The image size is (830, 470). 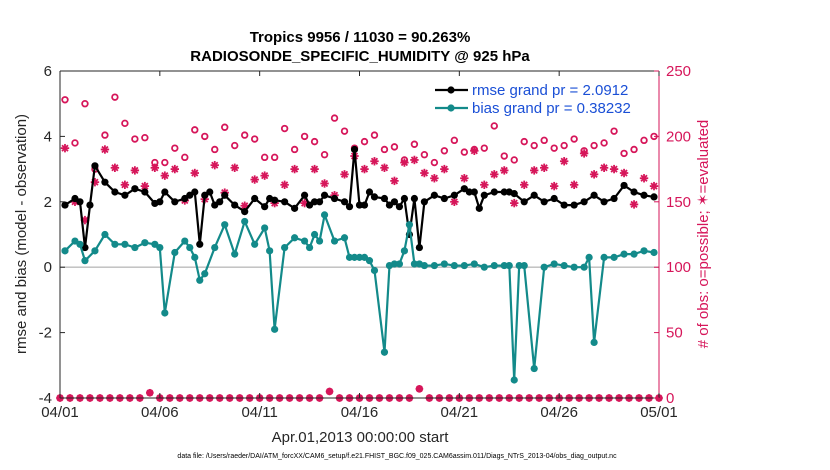 I want to click on x-axis-label: Apr.01,2013 00:00:00 start, so click(x=361, y=437).